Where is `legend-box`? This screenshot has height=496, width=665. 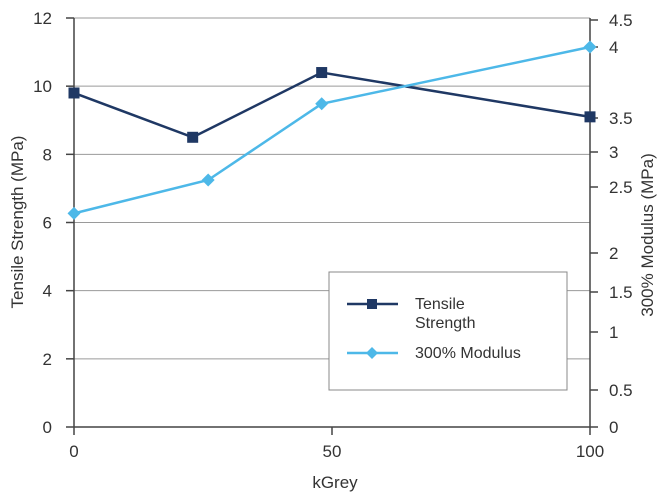 legend-box is located at coordinates (448, 331).